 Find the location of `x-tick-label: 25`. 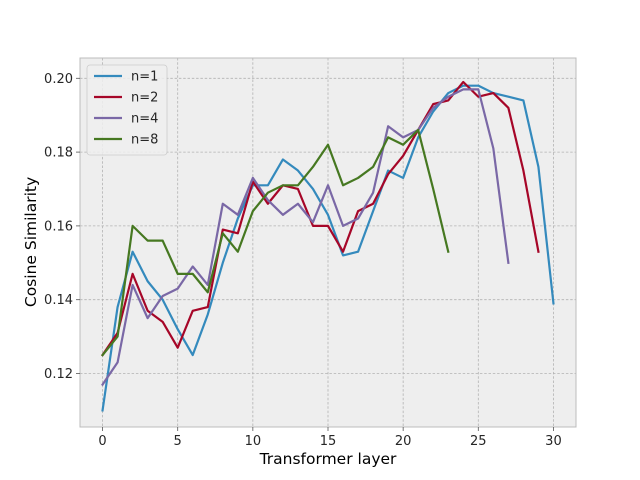

x-tick-label: 25 is located at coordinates (478, 441).